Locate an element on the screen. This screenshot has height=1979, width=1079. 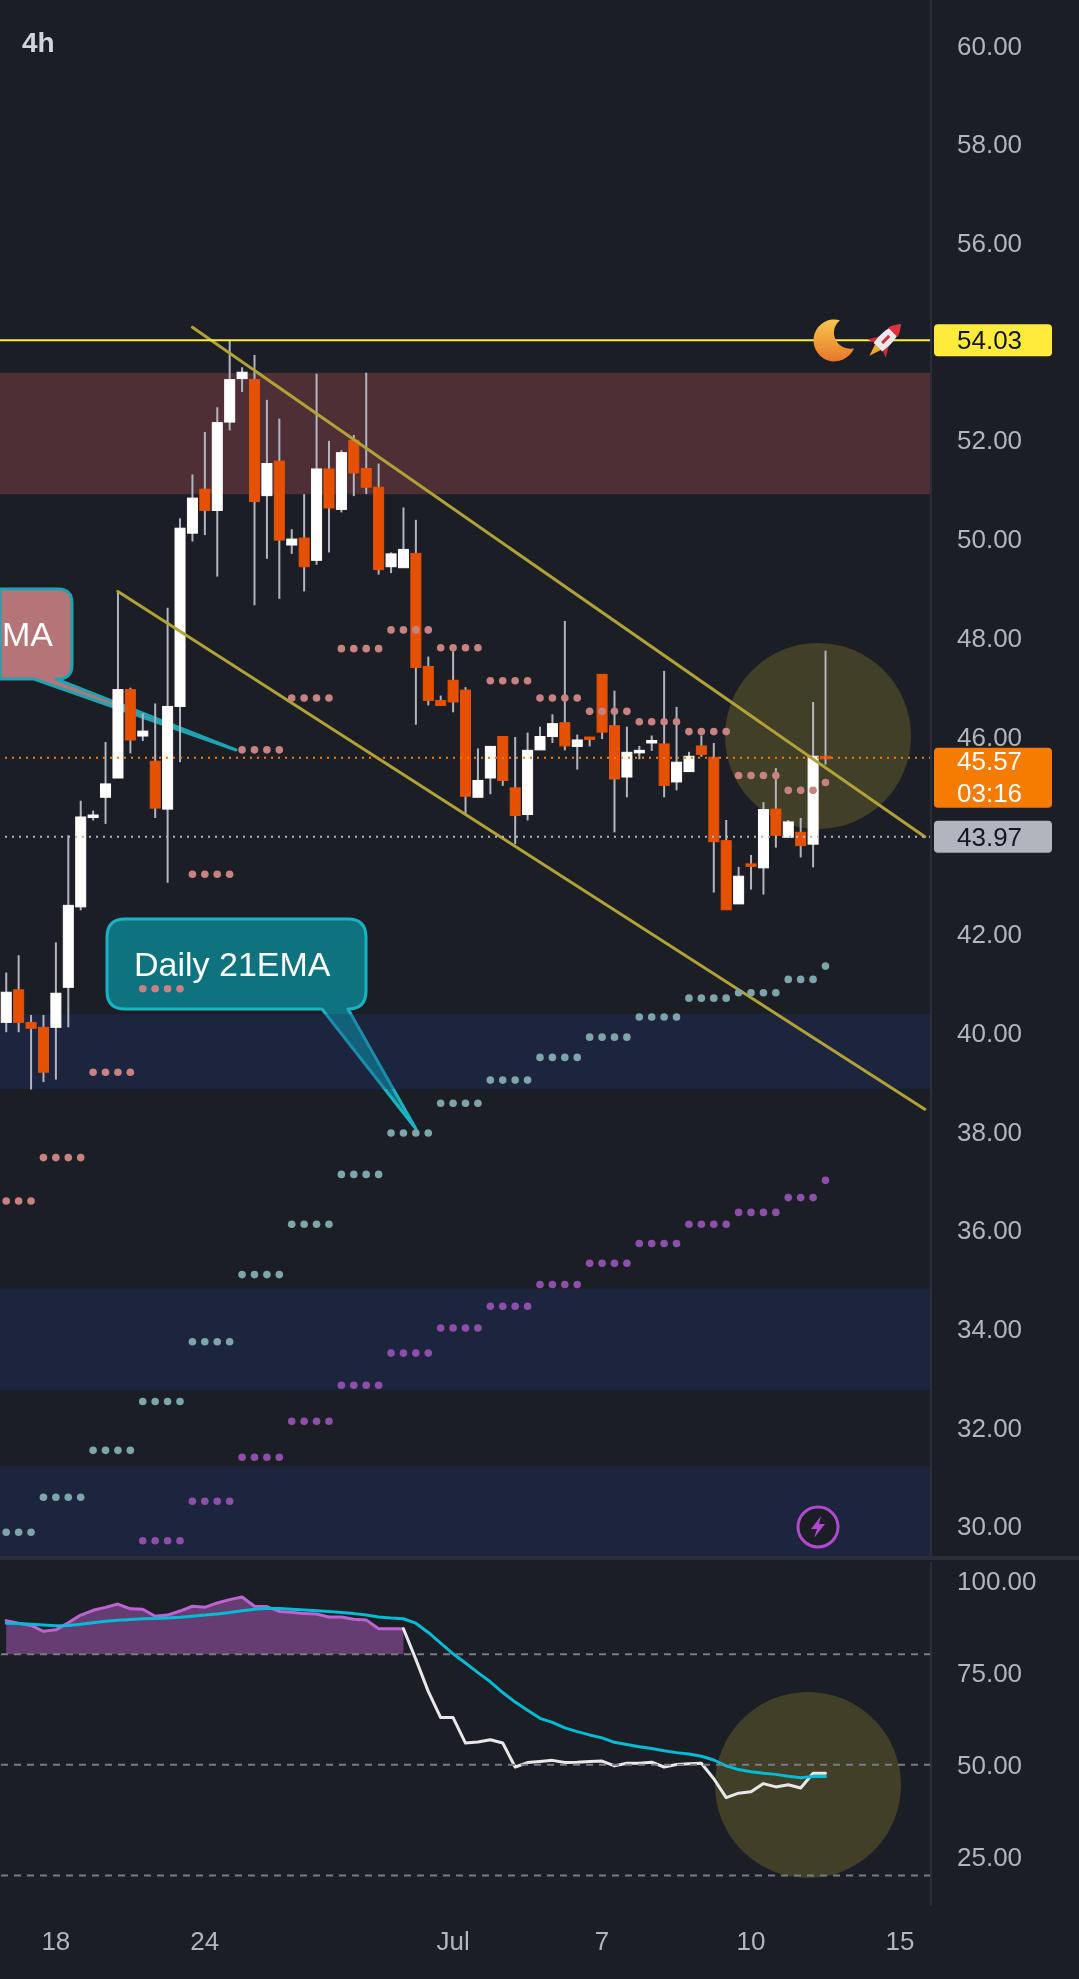
x-tick-label: 24 is located at coordinates (205, 1941).